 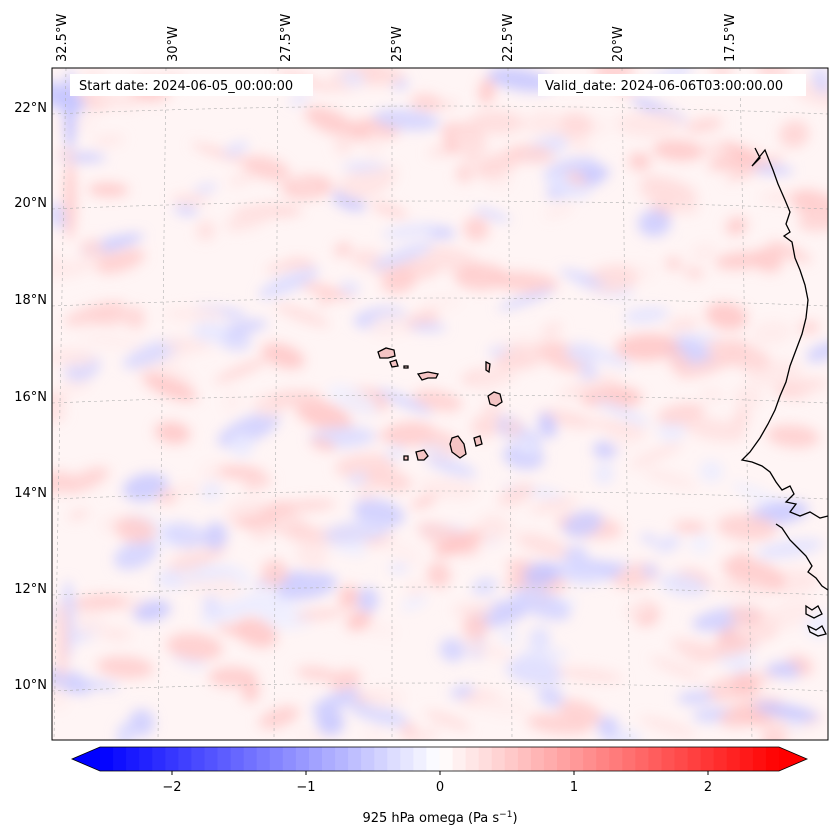 I want to click on colorbar-tick-label: 2, so click(x=708, y=787).